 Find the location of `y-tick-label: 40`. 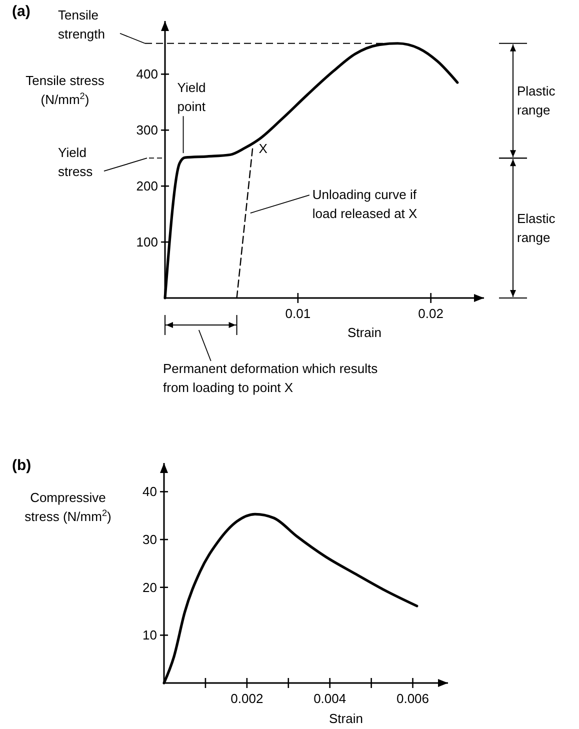

y-tick-label: 40 is located at coordinates (149, 492).